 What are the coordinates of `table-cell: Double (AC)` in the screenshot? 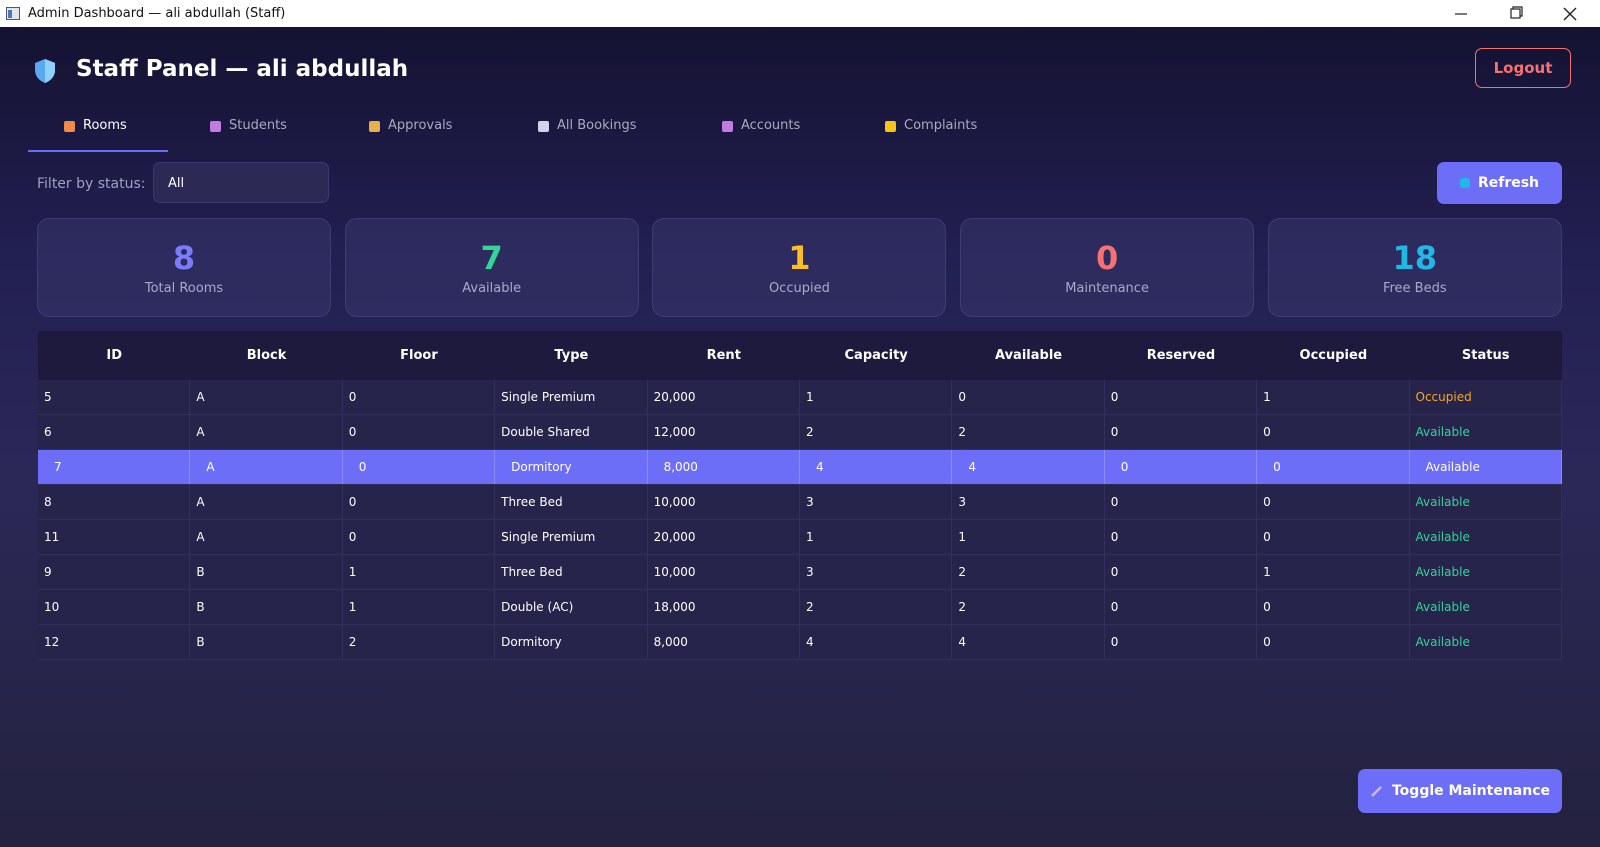 It's located at (571, 607).